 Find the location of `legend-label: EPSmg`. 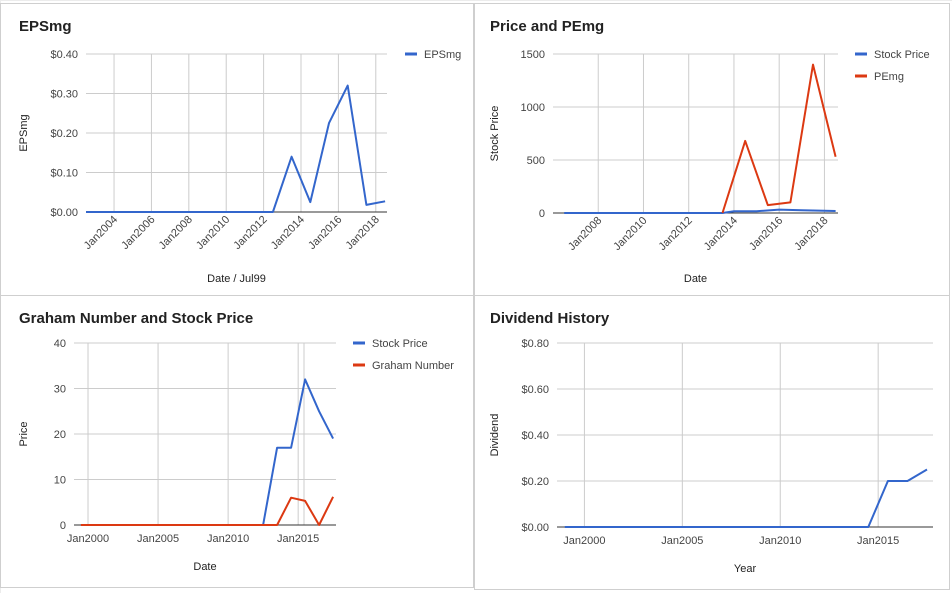

legend-label: EPSmg is located at coordinates (442, 55).